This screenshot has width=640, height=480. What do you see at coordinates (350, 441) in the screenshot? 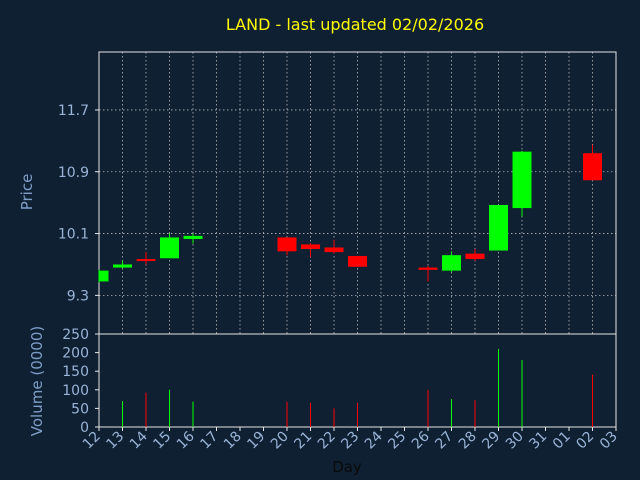
I see `x-tick-label: 23` at bounding box center [350, 441].